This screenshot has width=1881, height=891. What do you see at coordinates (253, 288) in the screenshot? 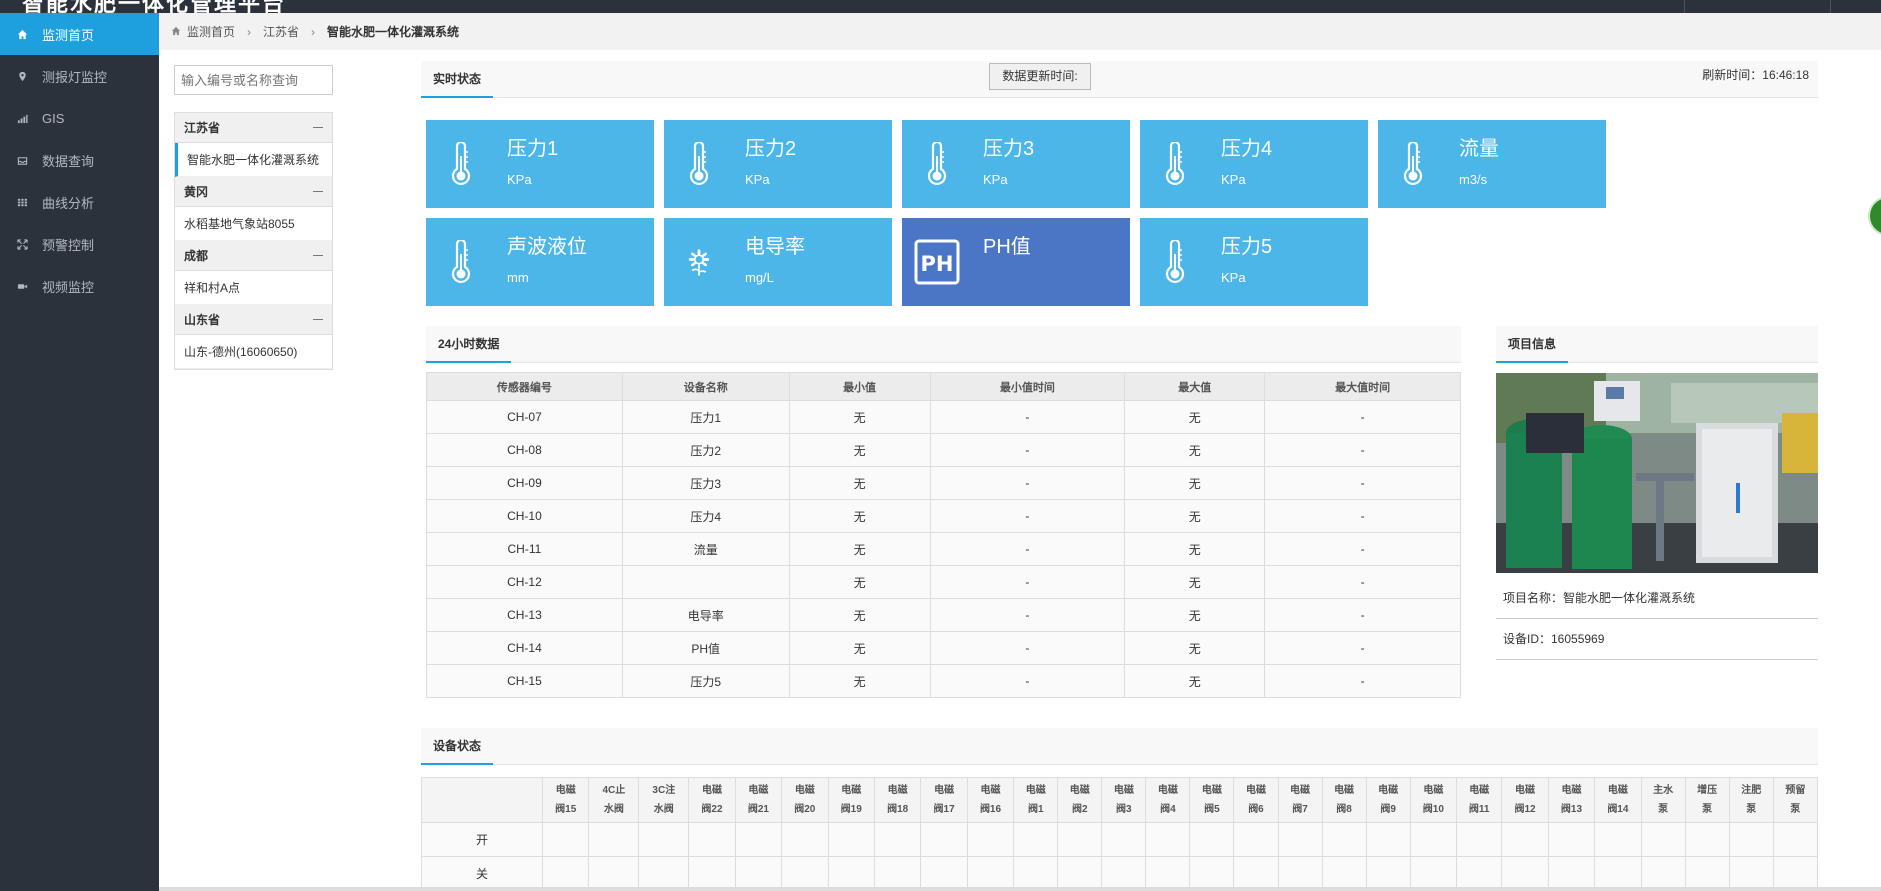
I see `tree-leaf-xiangheocun: 祥和村A点` at bounding box center [253, 288].